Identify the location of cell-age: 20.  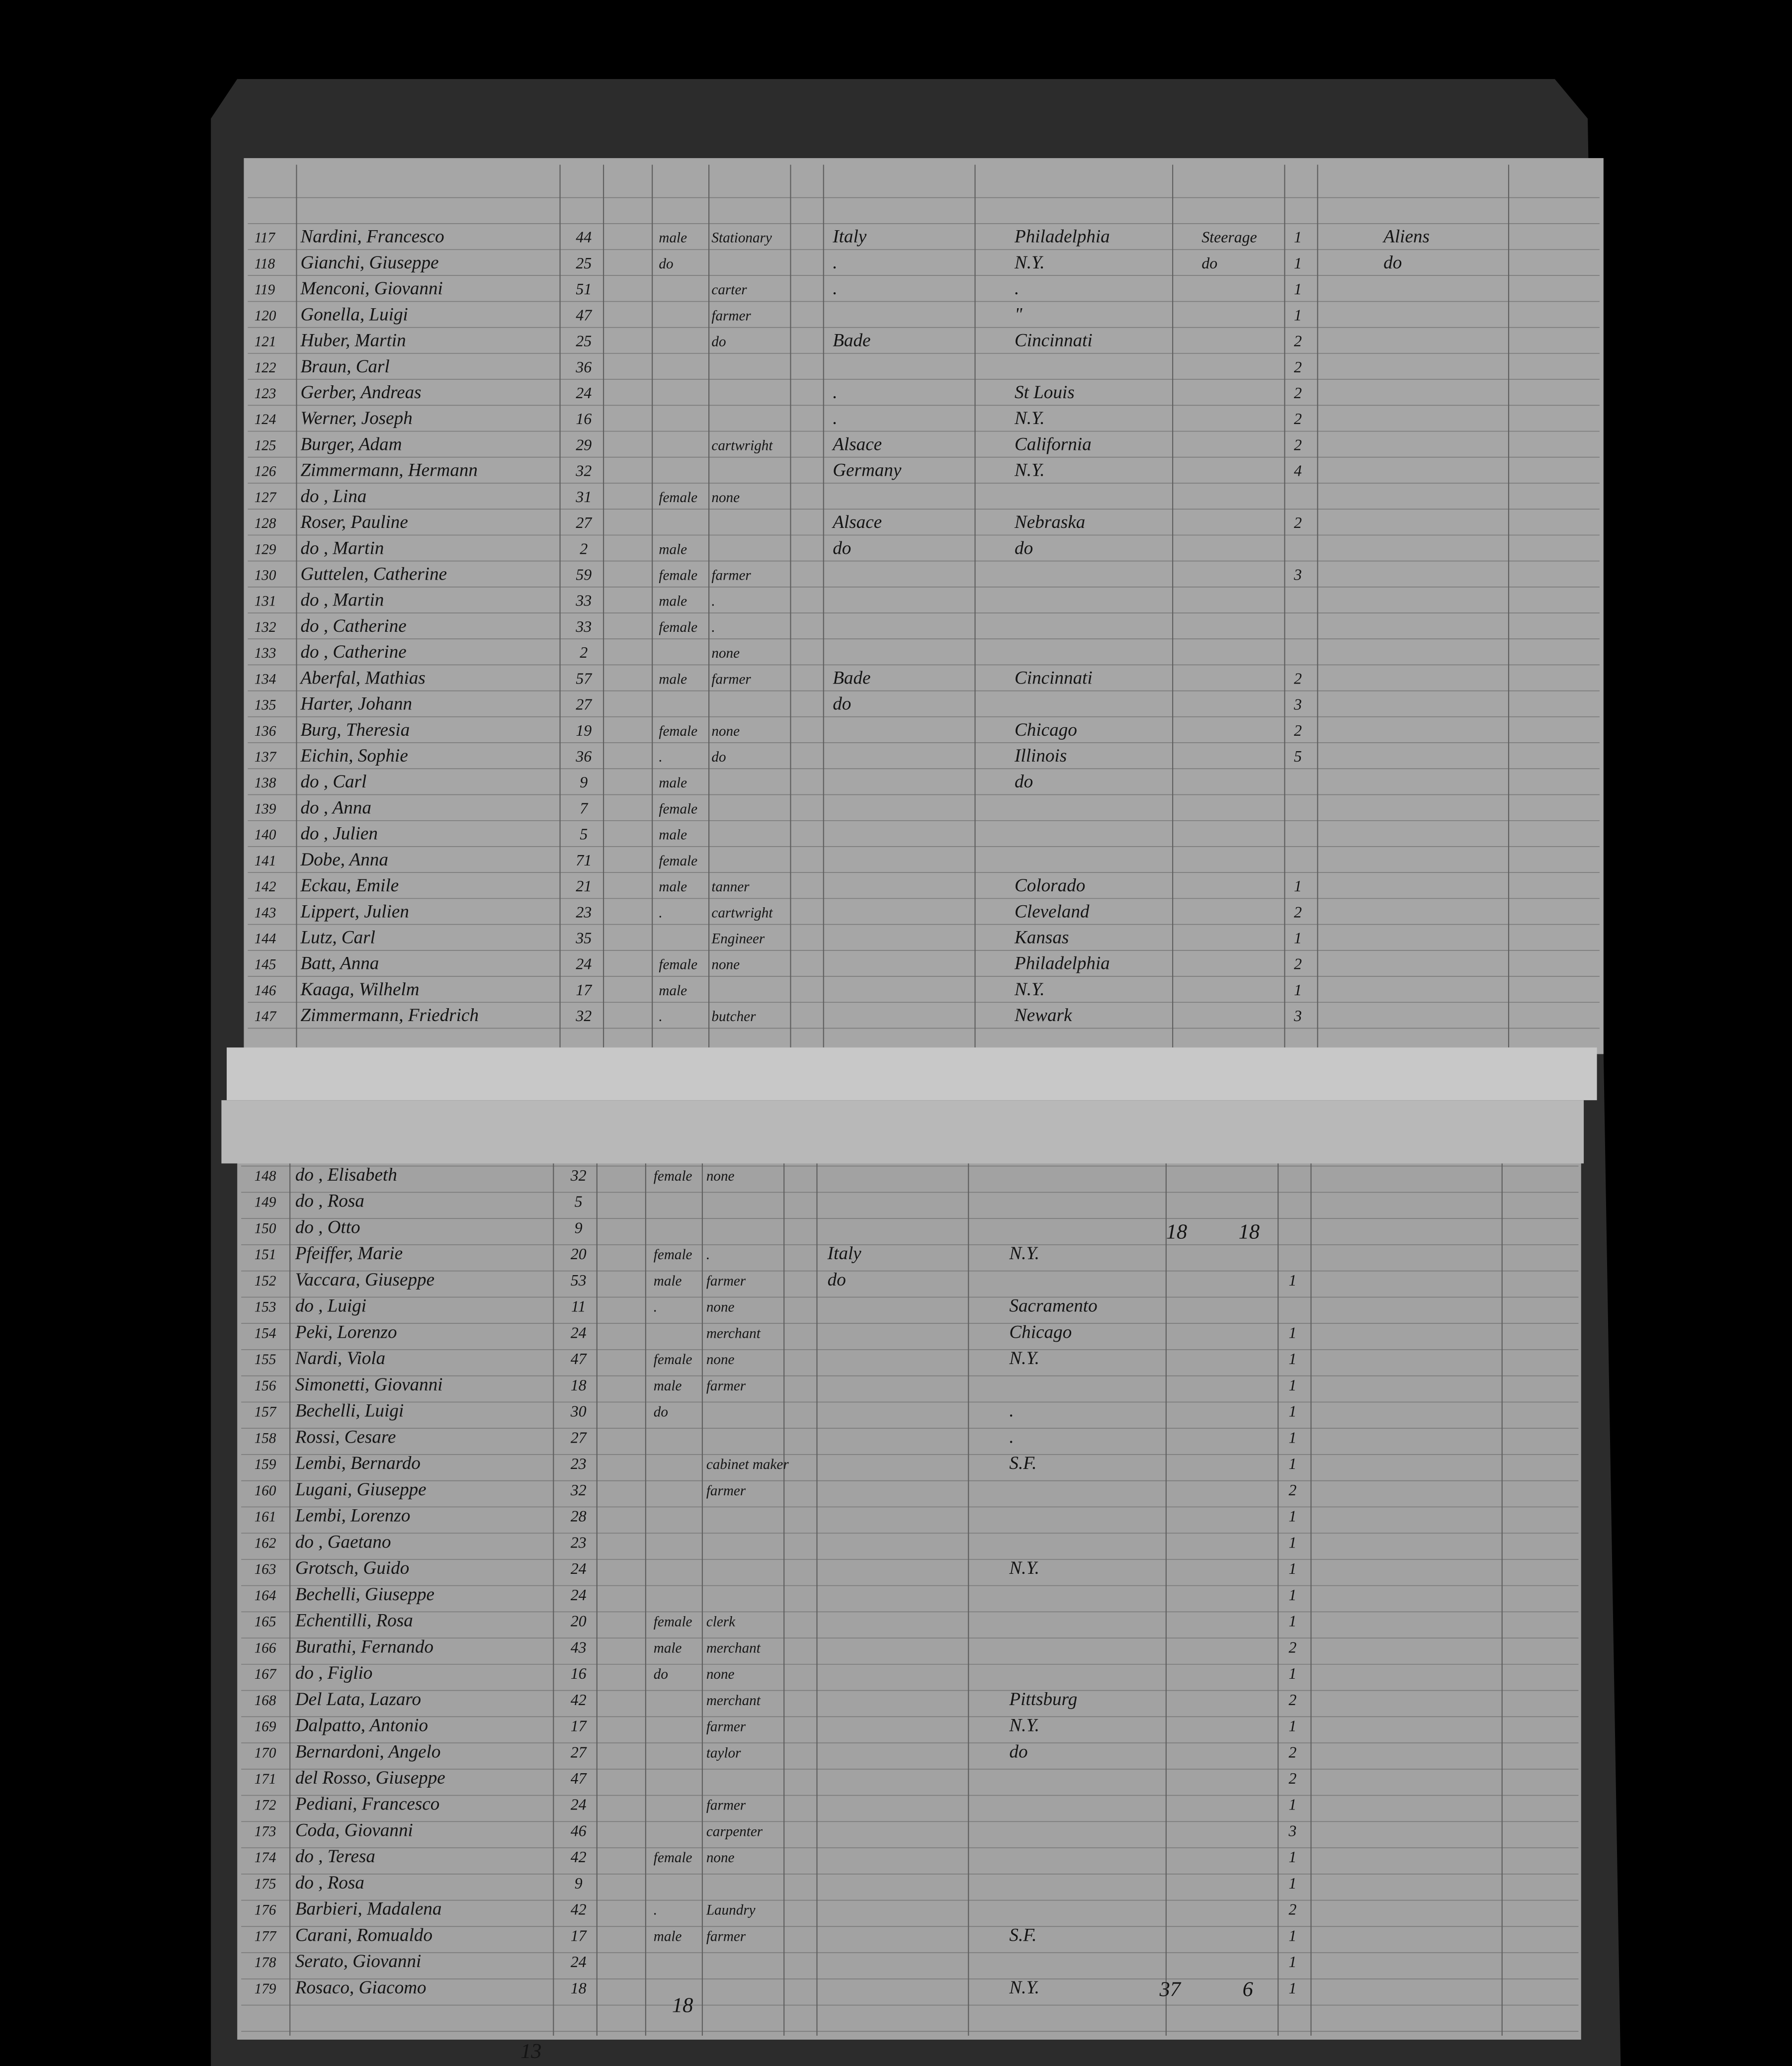
(579, 1621).